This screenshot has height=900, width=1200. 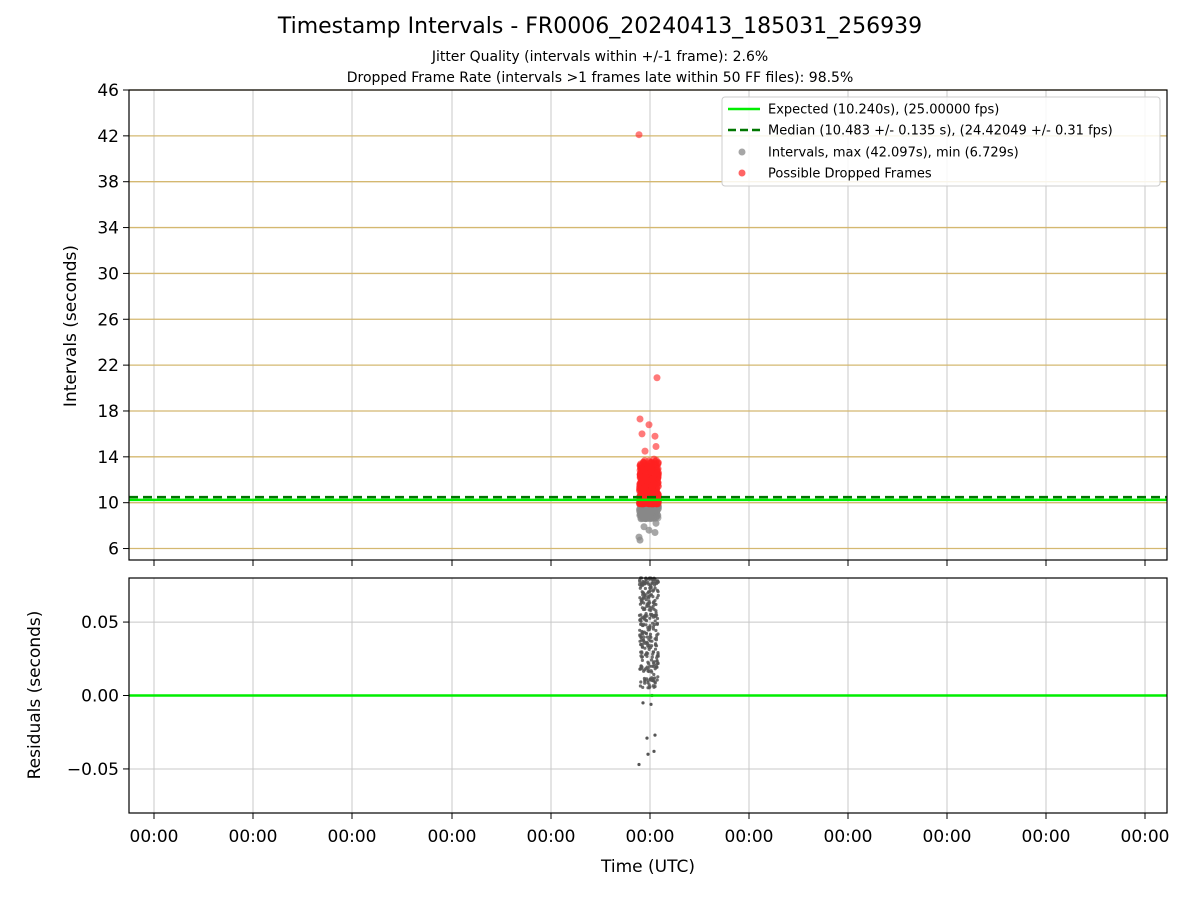 What do you see at coordinates (113, 550) in the screenshot?
I see `top-ytick-label-6: 6` at bounding box center [113, 550].